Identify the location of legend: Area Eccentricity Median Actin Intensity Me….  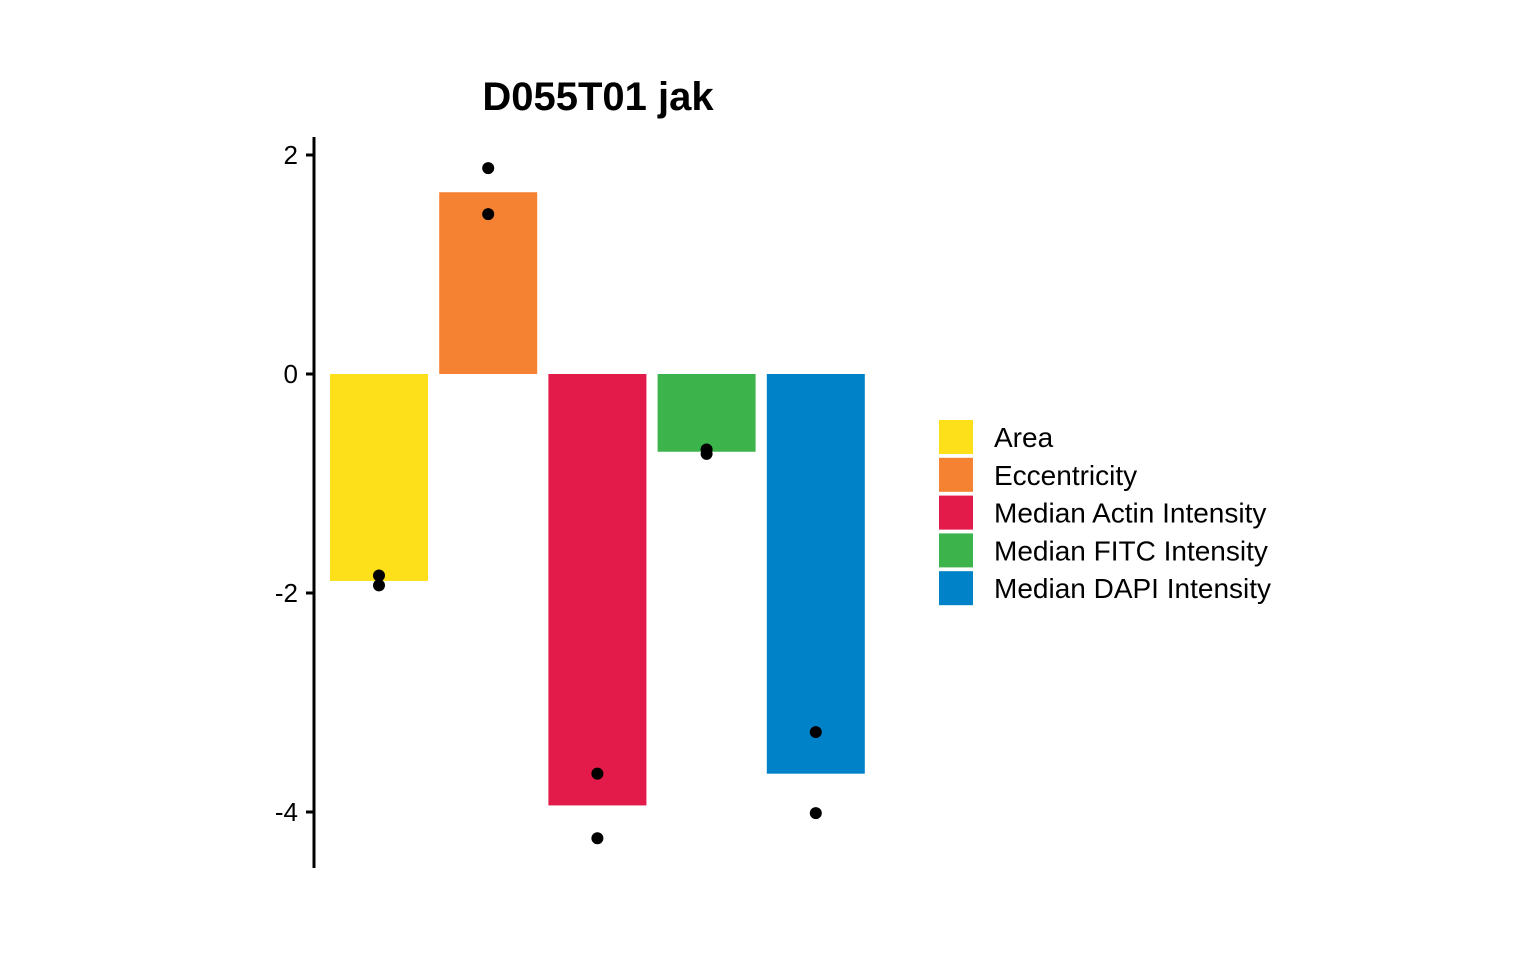
(1105, 513).